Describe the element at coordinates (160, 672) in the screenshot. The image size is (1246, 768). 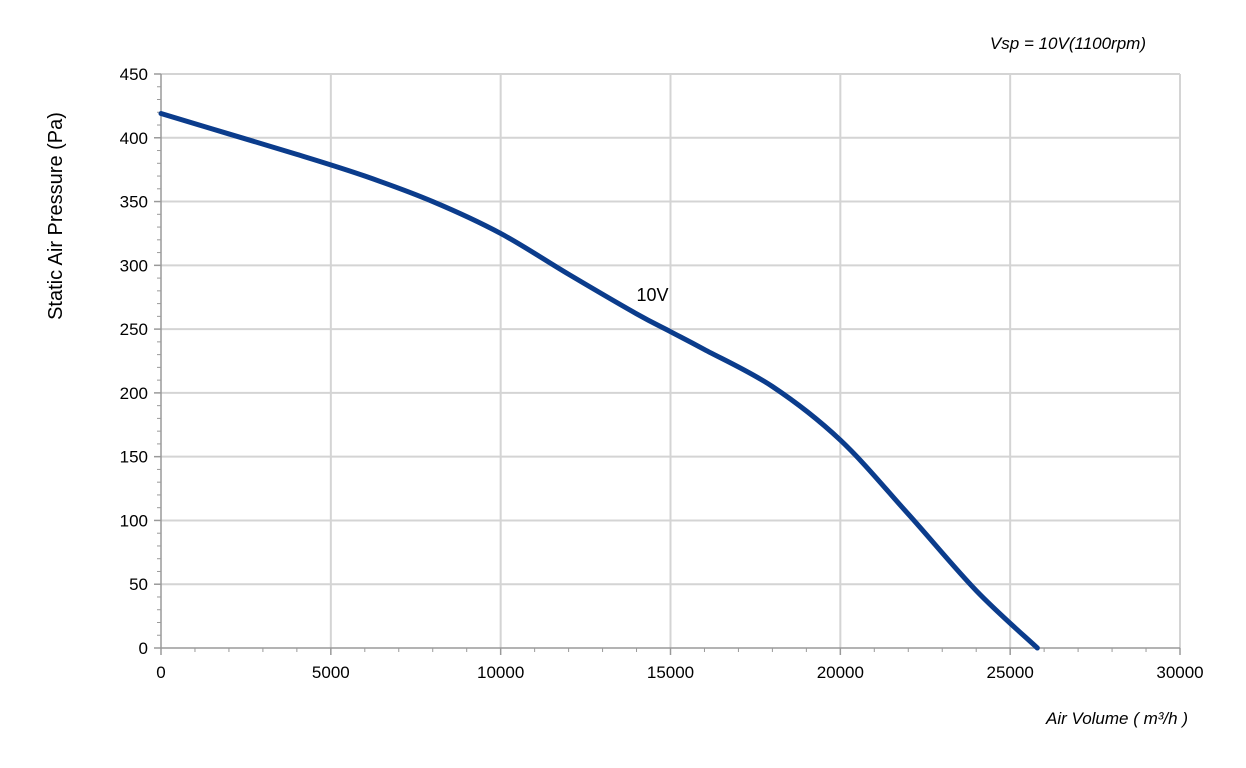
I see `x-tick-label: 0` at that location.